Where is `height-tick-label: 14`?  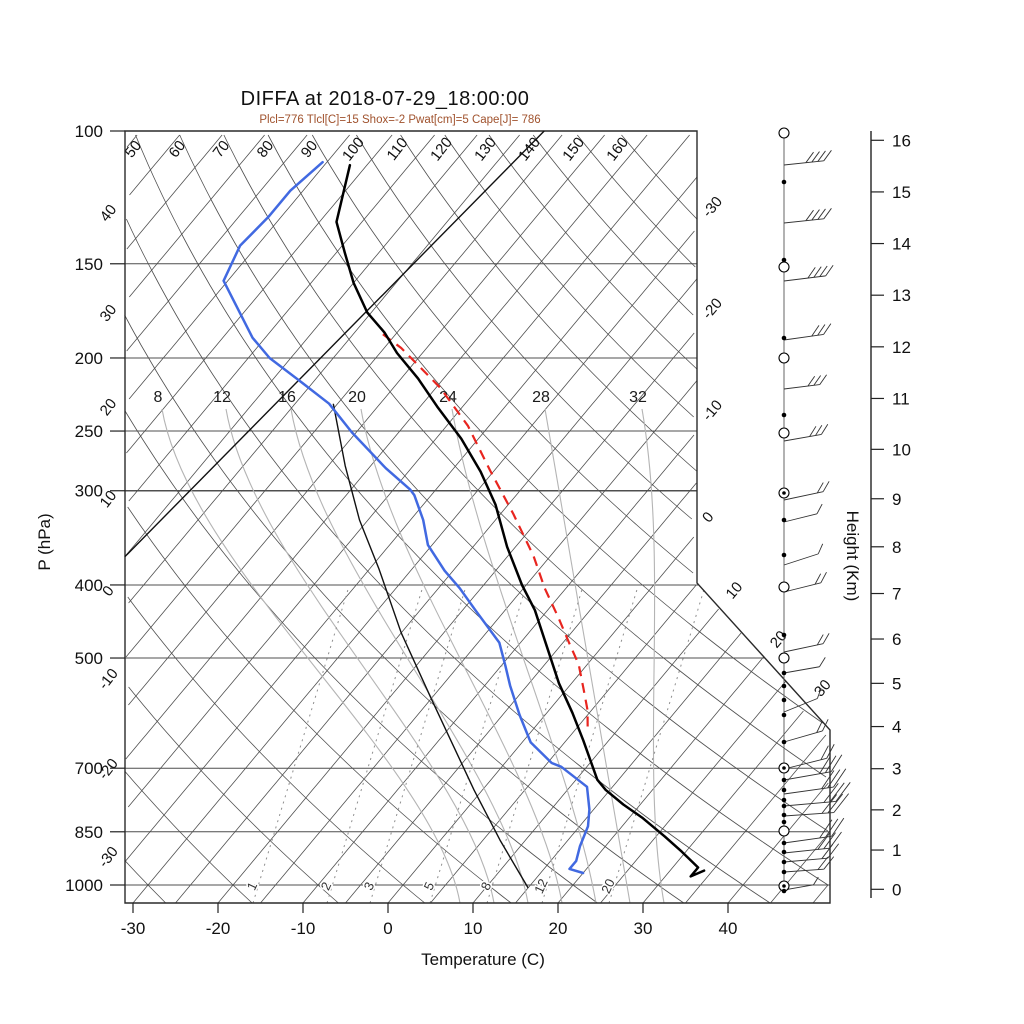 height-tick-label: 14 is located at coordinates (901, 244).